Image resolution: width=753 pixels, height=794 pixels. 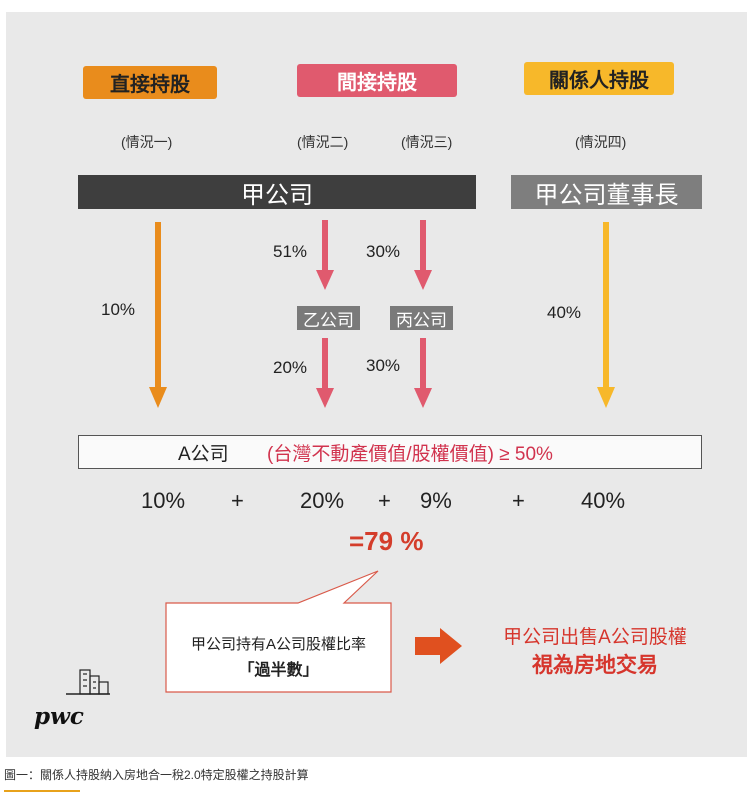 I want to click on parent-to-yi-pct: 51%, so click(x=290, y=251).